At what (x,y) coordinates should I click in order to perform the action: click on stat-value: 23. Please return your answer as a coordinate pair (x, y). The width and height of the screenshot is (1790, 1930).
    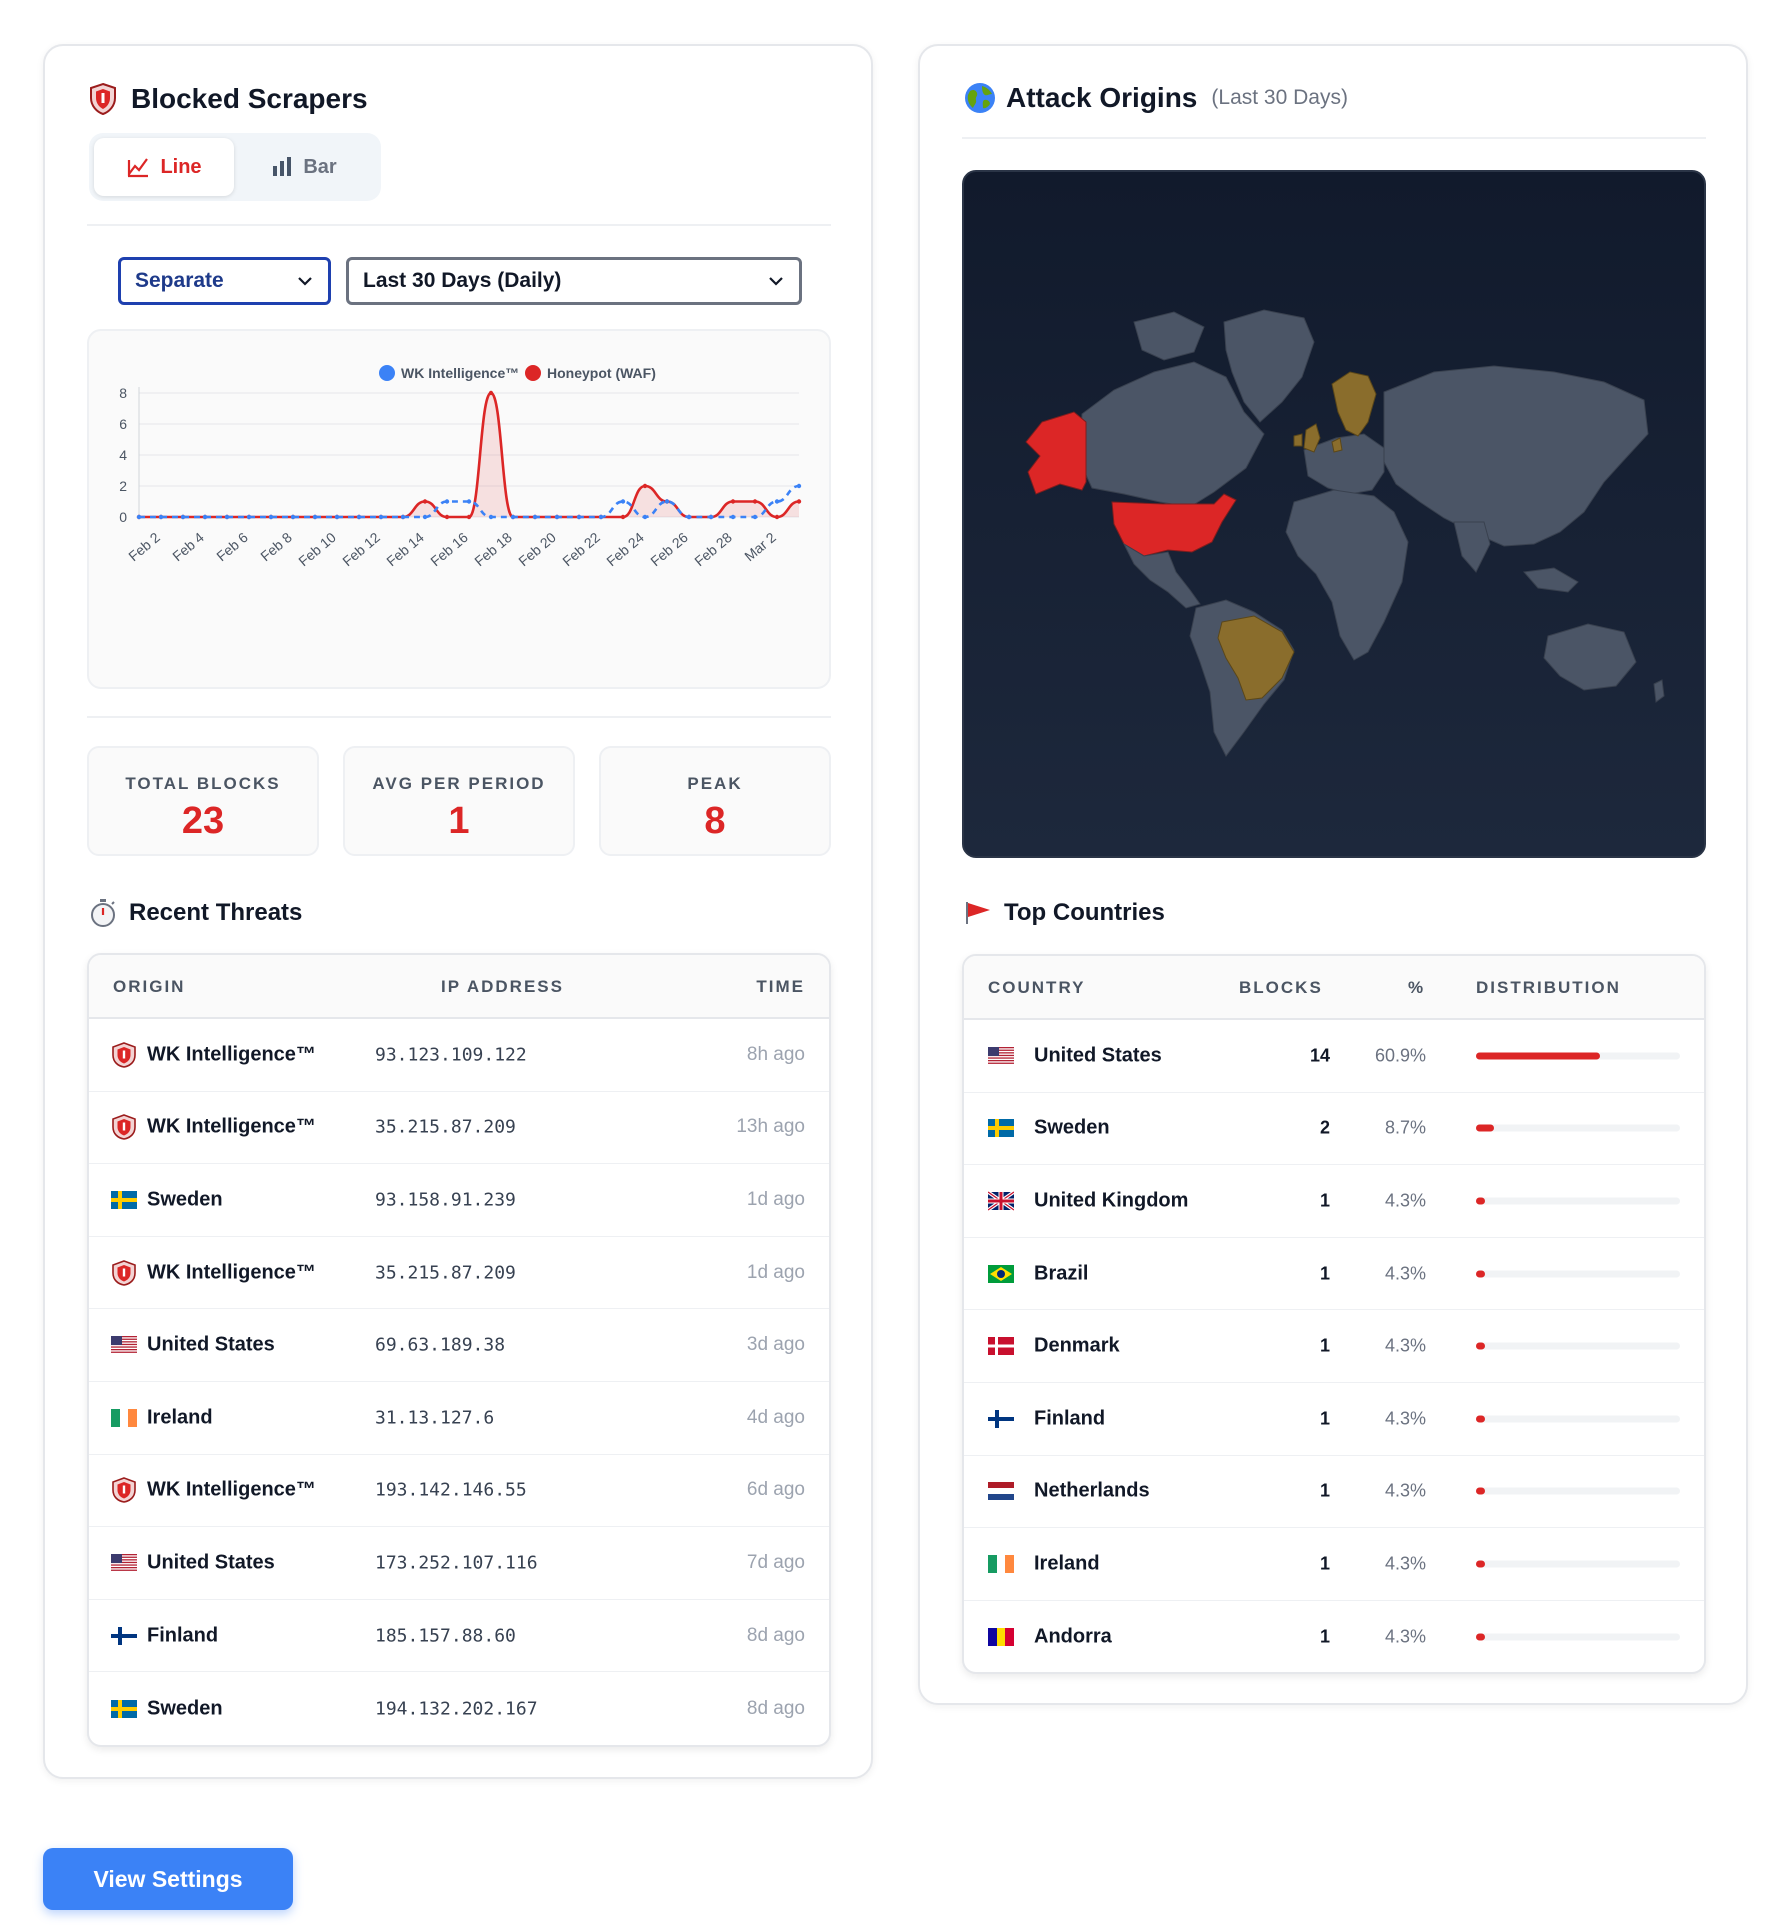
    Looking at the image, I should click on (203, 821).